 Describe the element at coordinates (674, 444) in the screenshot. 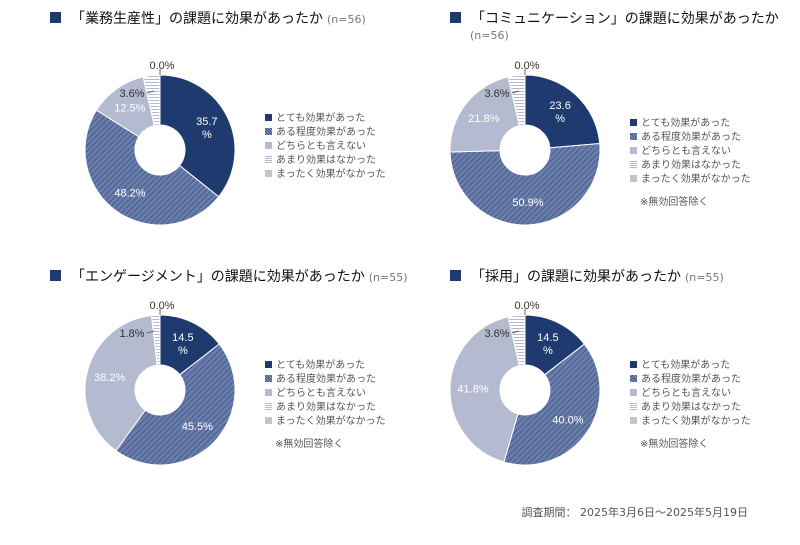

I see `note-invalid-excluded: ※無効回答除く` at that location.